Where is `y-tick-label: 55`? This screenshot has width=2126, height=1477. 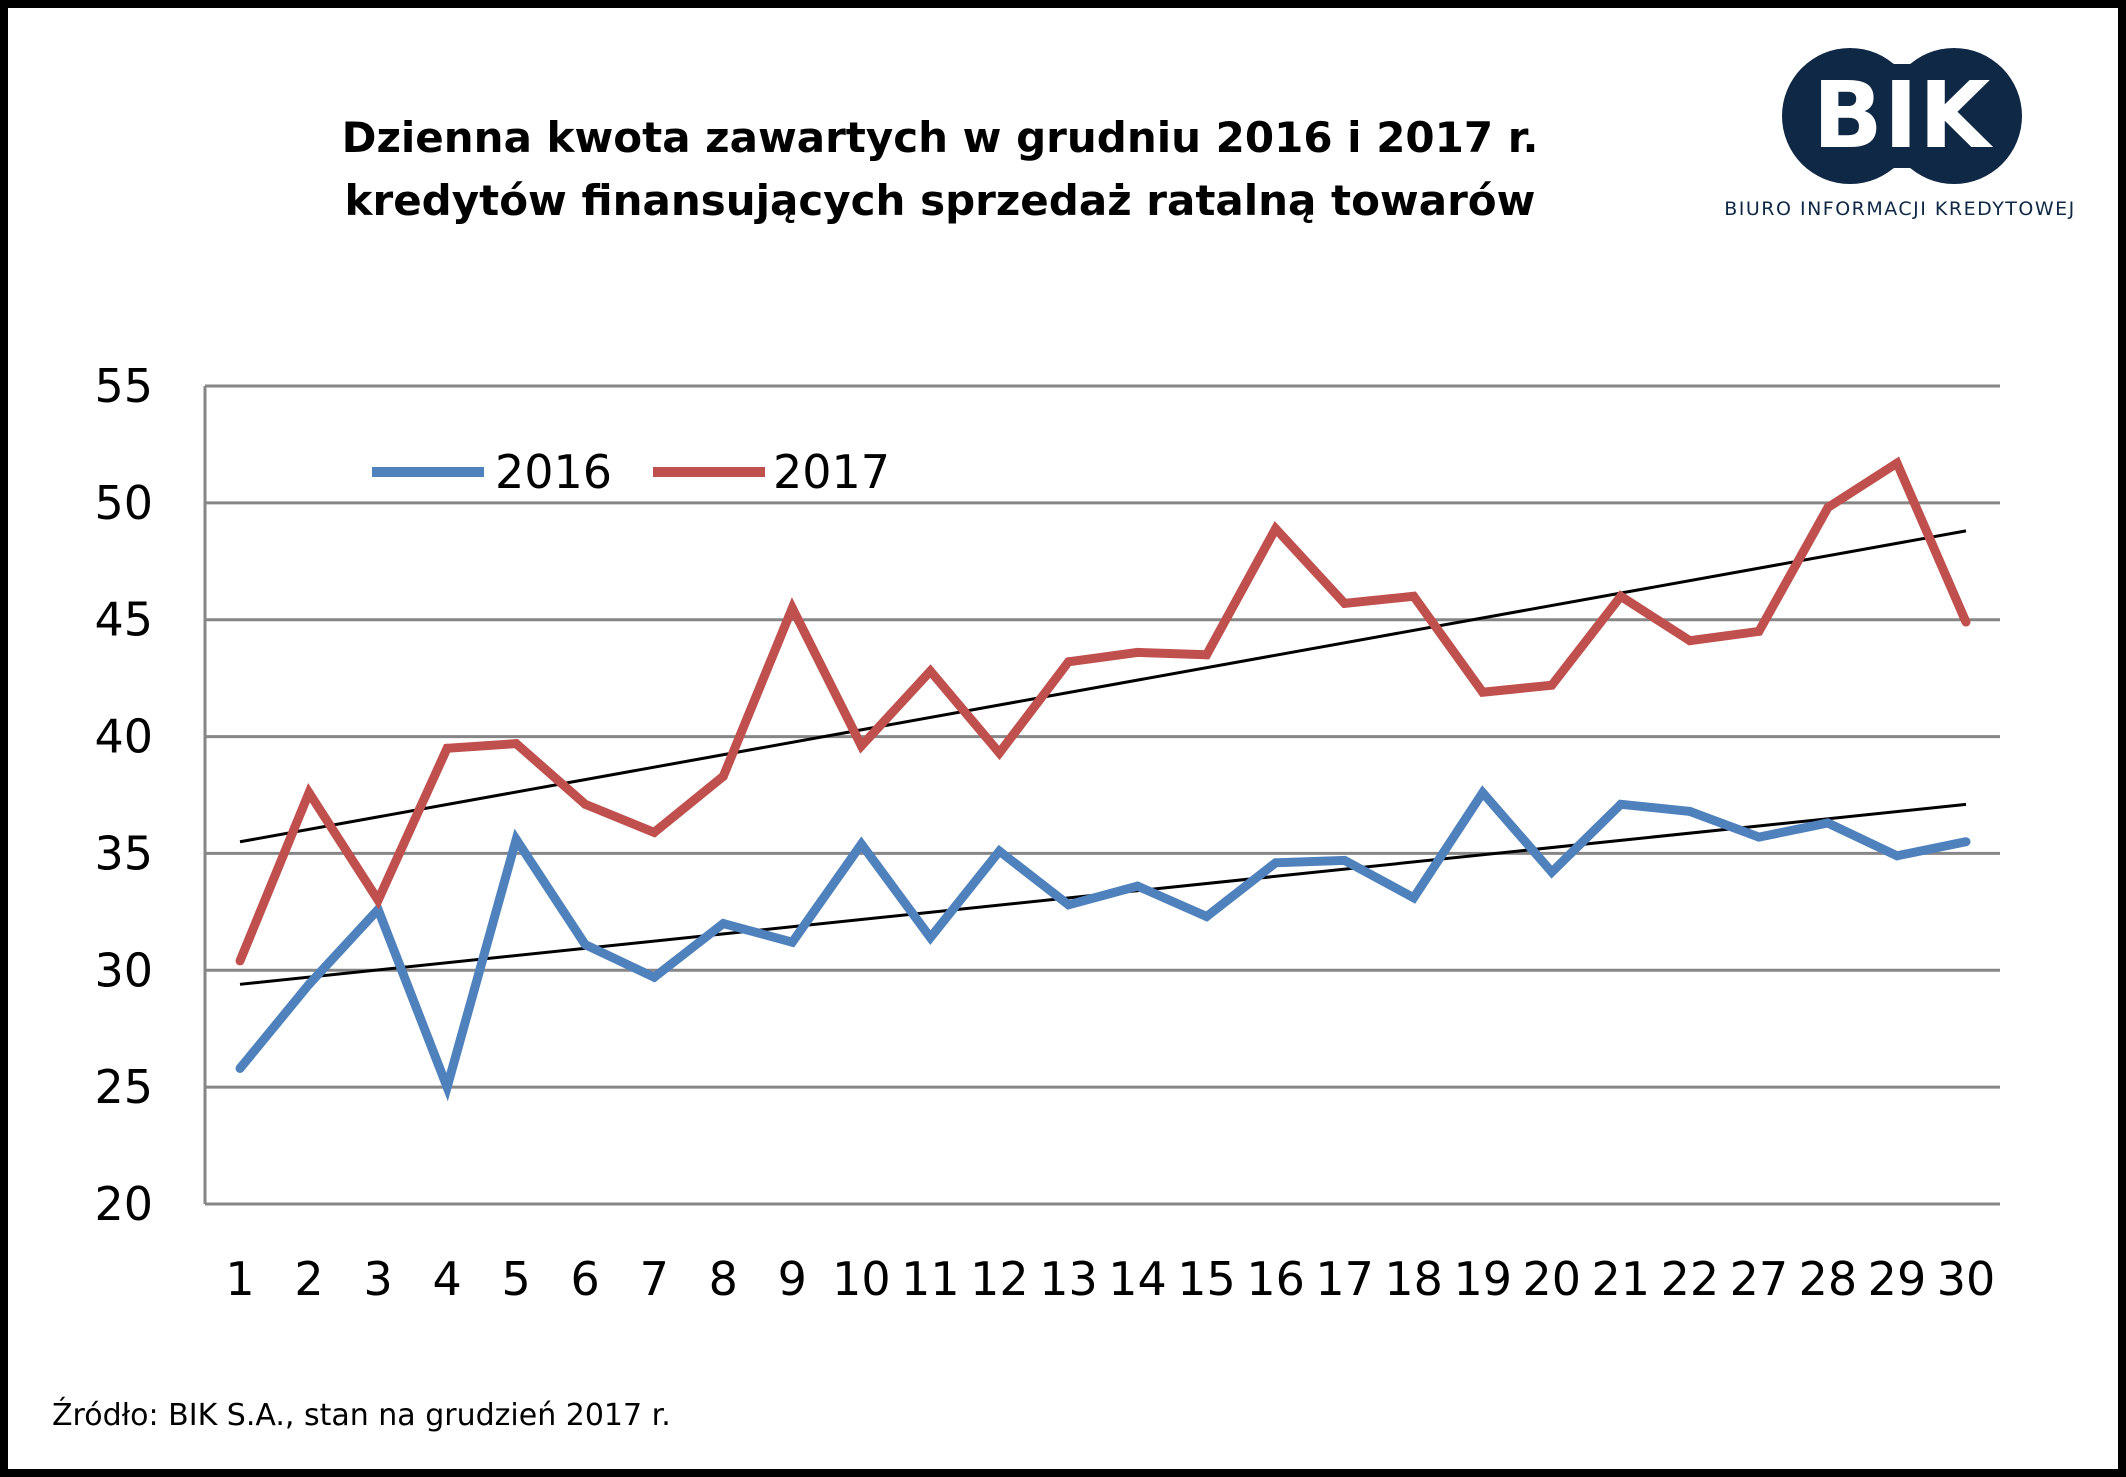
y-tick-label: 55 is located at coordinates (123, 386).